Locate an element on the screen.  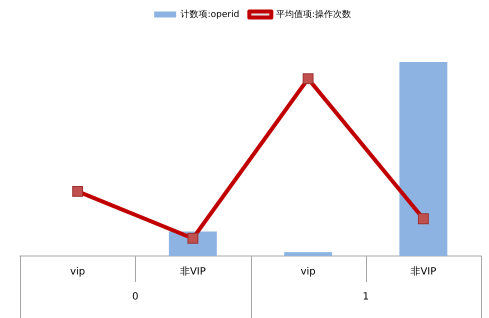
legend-label: 计数项:operid is located at coordinates (210, 14).